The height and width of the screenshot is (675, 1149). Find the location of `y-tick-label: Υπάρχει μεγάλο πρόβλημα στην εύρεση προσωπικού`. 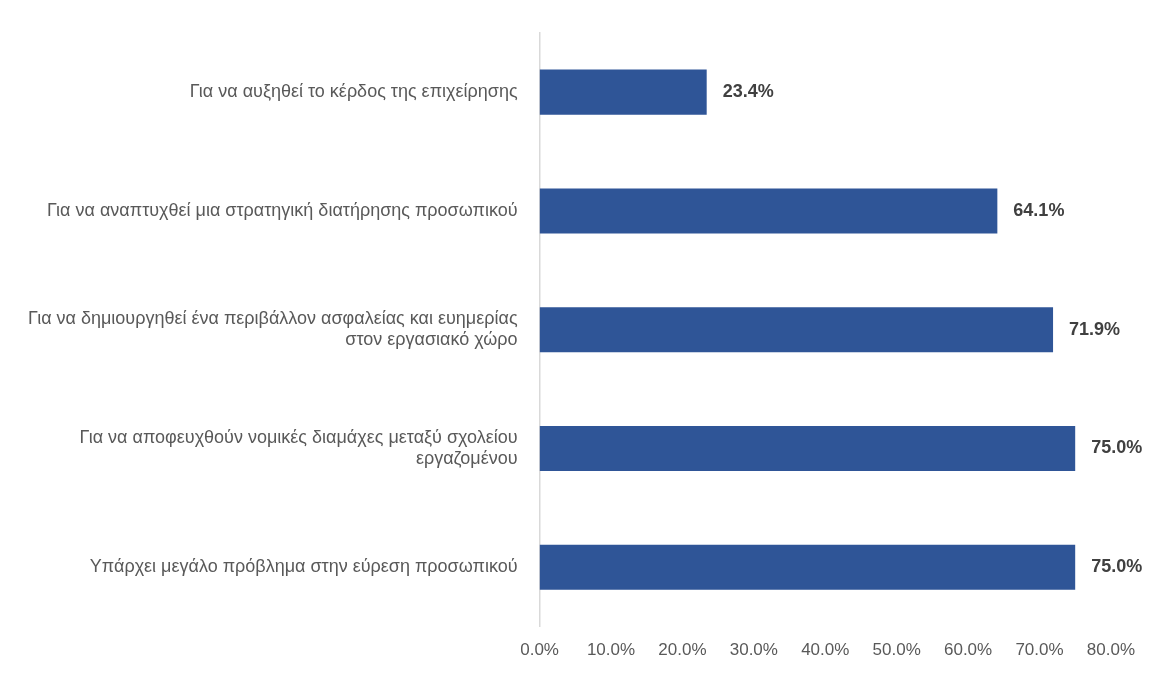

y-tick-label: Υπάρχει μεγάλο πρόβλημα στην εύρεση προσωπικού is located at coordinates (303, 566).